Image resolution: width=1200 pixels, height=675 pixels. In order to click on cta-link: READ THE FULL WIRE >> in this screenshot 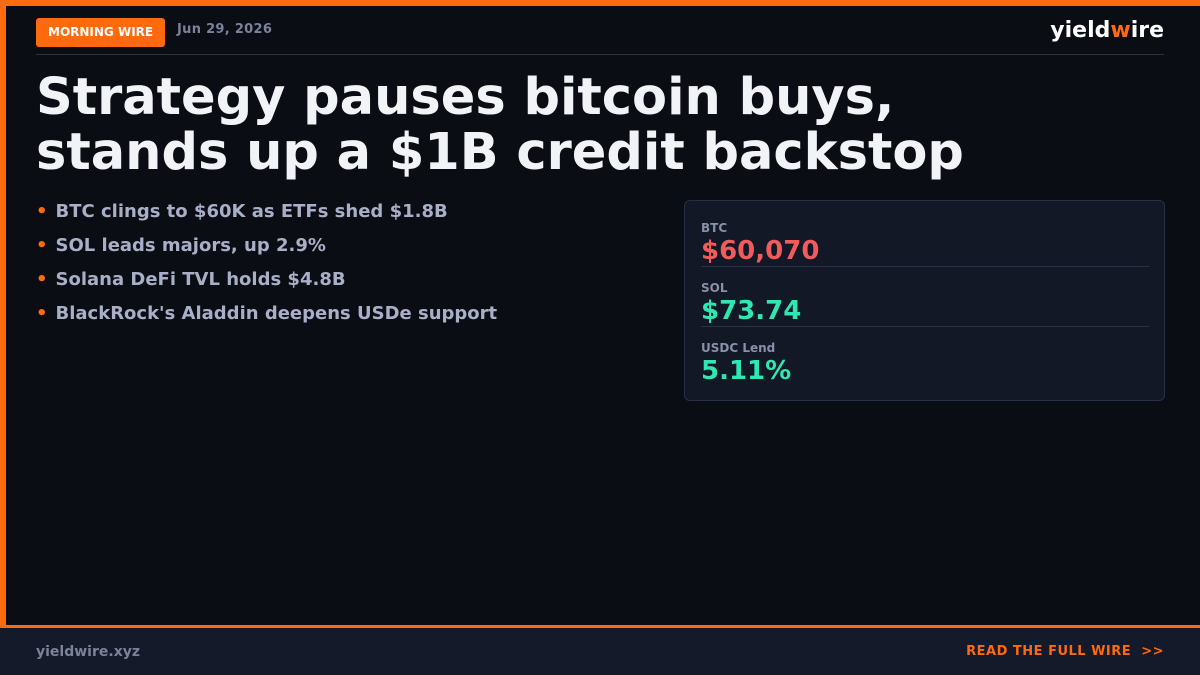, I will do `click(1065, 651)`.